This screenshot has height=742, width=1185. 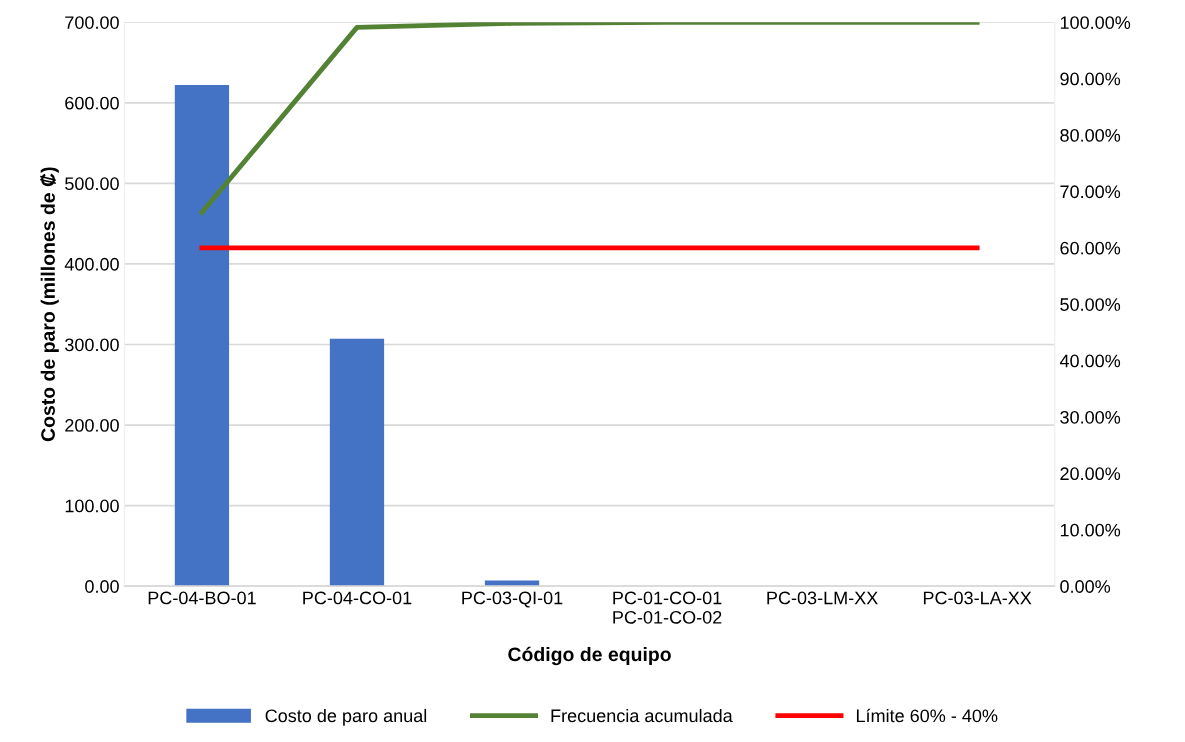 What do you see at coordinates (512, 599) in the screenshot?
I see `x-tick-label: PC-03-QI-01` at bounding box center [512, 599].